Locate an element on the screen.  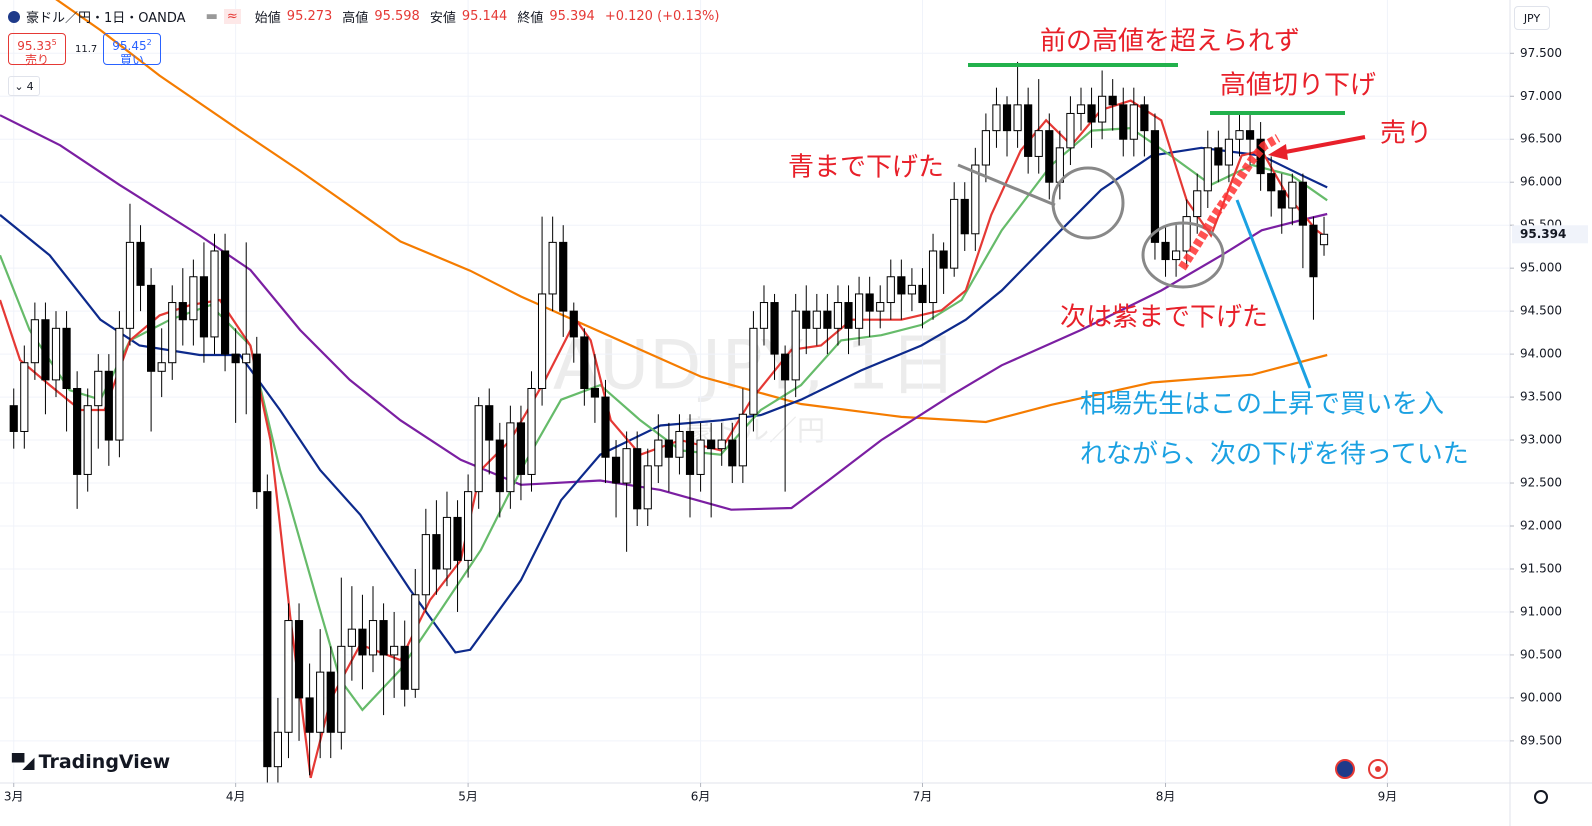
sell-pip: 5 is located at coordinates (54, 42).